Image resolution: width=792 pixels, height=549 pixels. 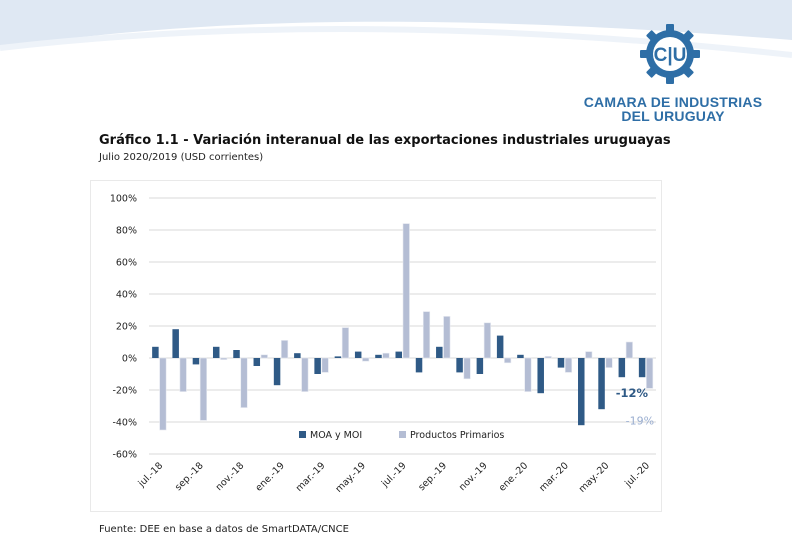 I want to click on org-name-line1: CAMARA DE INDUSTRIAS, so click(x=673, y=102).